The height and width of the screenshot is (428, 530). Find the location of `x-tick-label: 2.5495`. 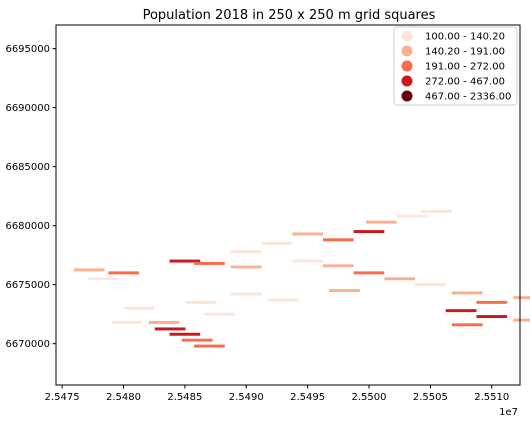

x-tick-label: 2.5495 is located at coordinates (307, 397).